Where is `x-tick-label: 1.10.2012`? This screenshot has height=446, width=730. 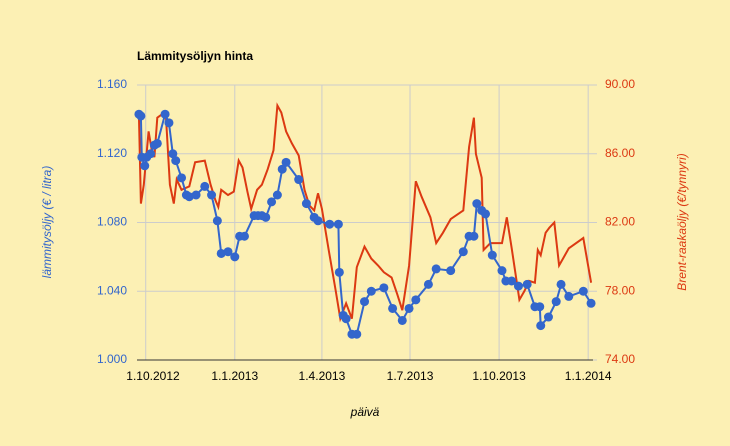 x-tick-label: 1.10.2012 is located at coordinates (153, 376).